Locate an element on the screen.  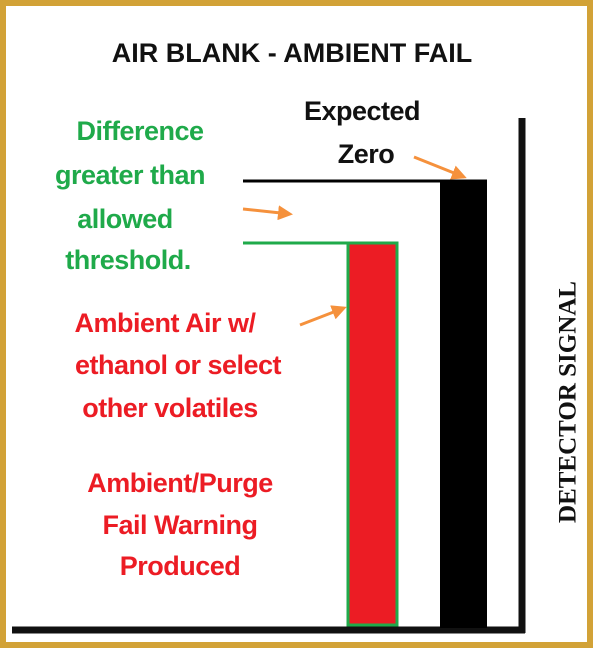
difference-label: allowed is located at coordinates (125, 219).